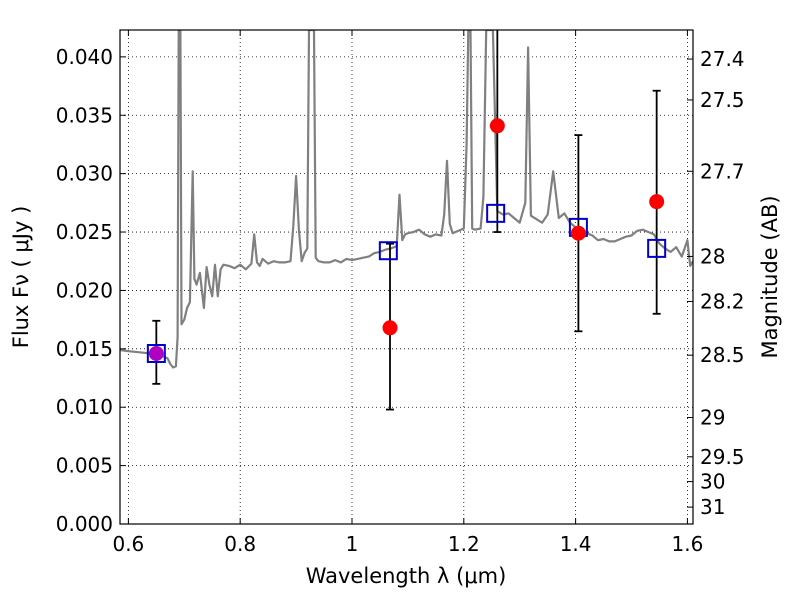  Describe the element at coordinates (722, 100) in the screenshot. I see `right-tick-label: 27.5` at that location.